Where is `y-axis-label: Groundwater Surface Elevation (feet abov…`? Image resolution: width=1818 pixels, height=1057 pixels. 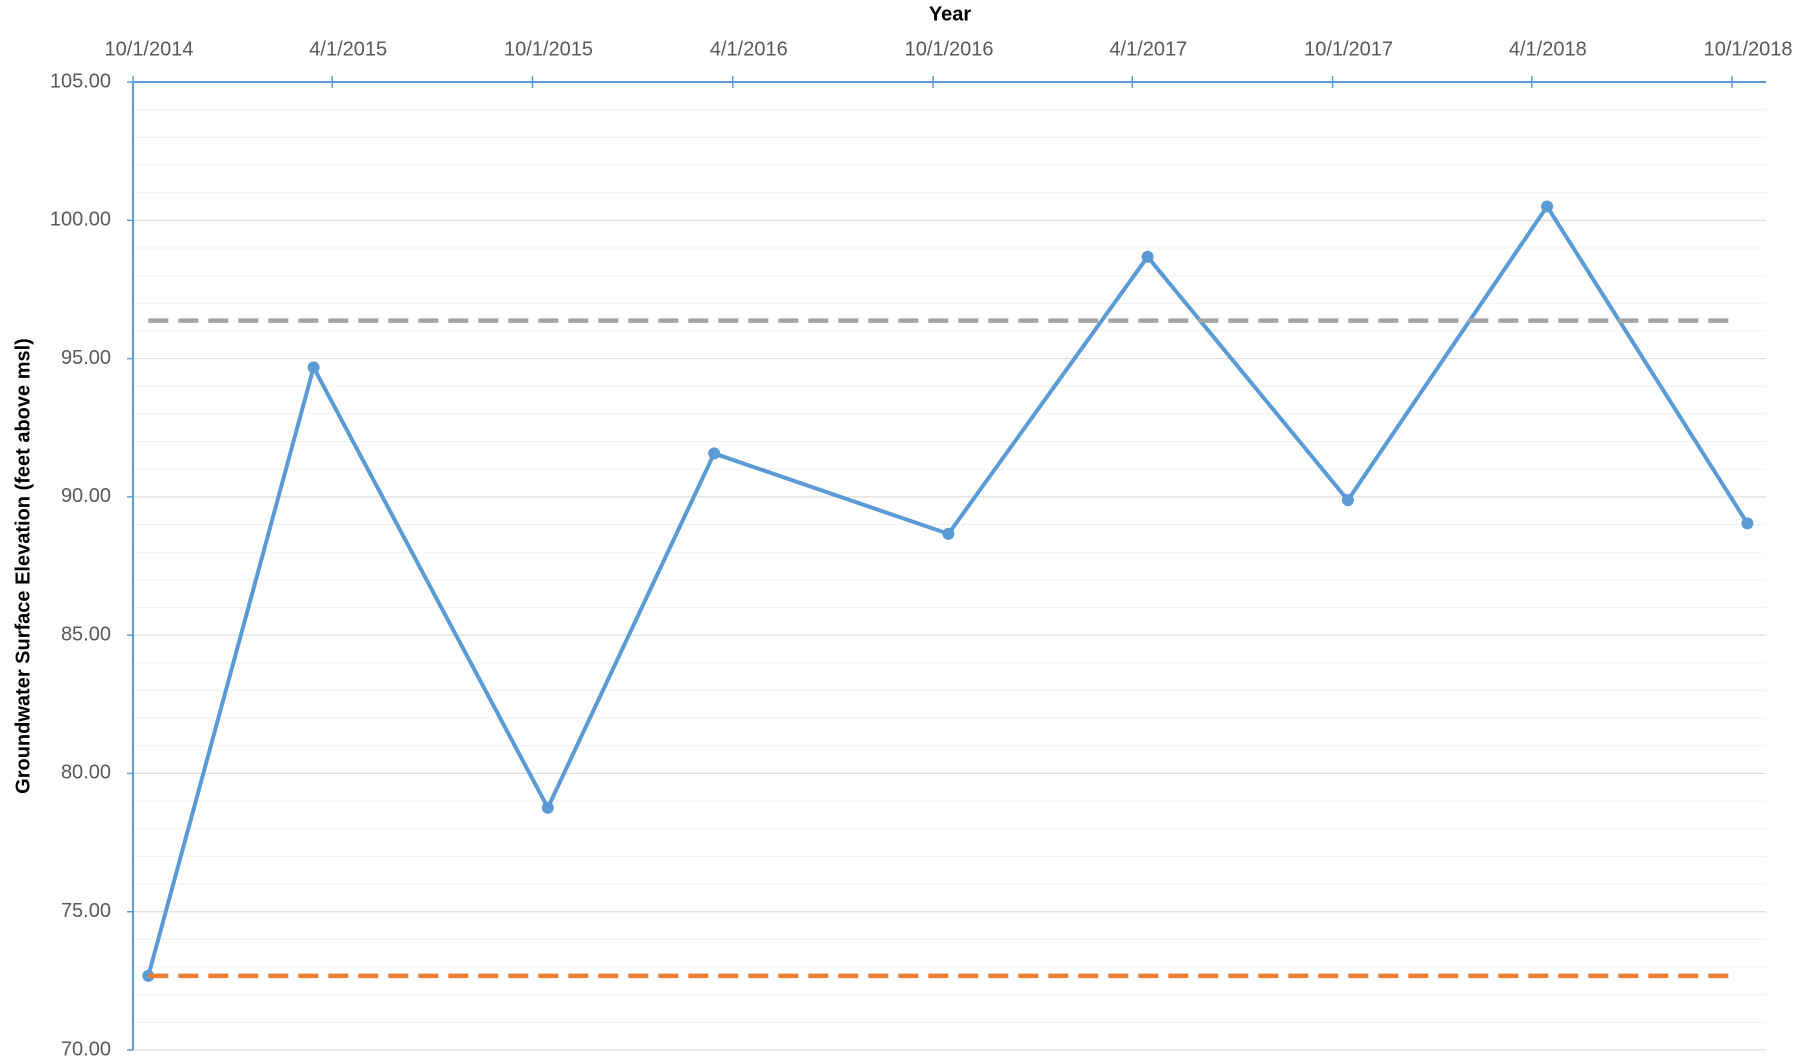 y-axis-label: Groundwater Surface Elevation (feet abov… is located at coordinates (23, 566).